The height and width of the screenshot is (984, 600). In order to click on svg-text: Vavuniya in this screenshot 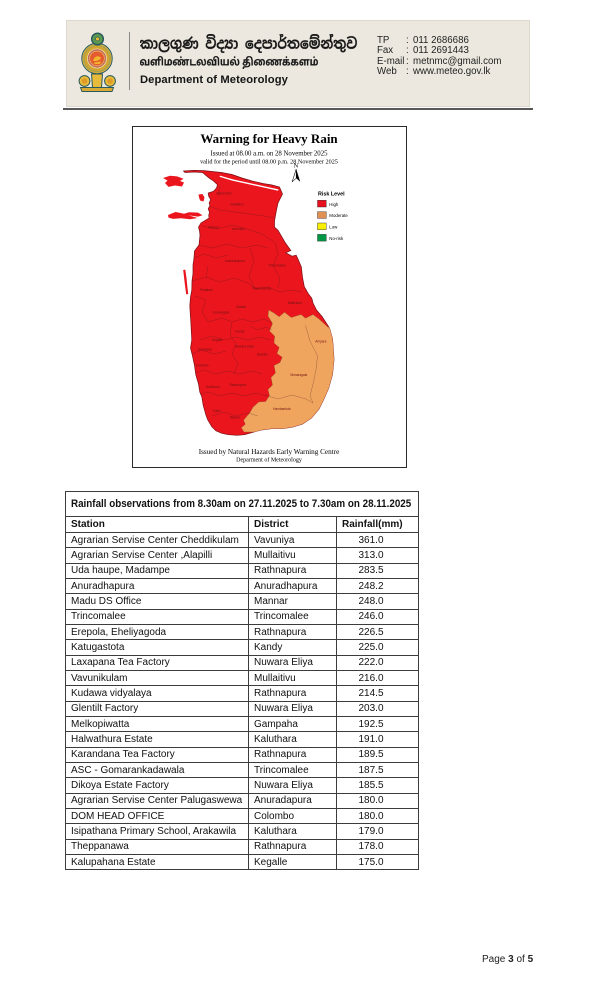, I will do `click(238, 229)`.